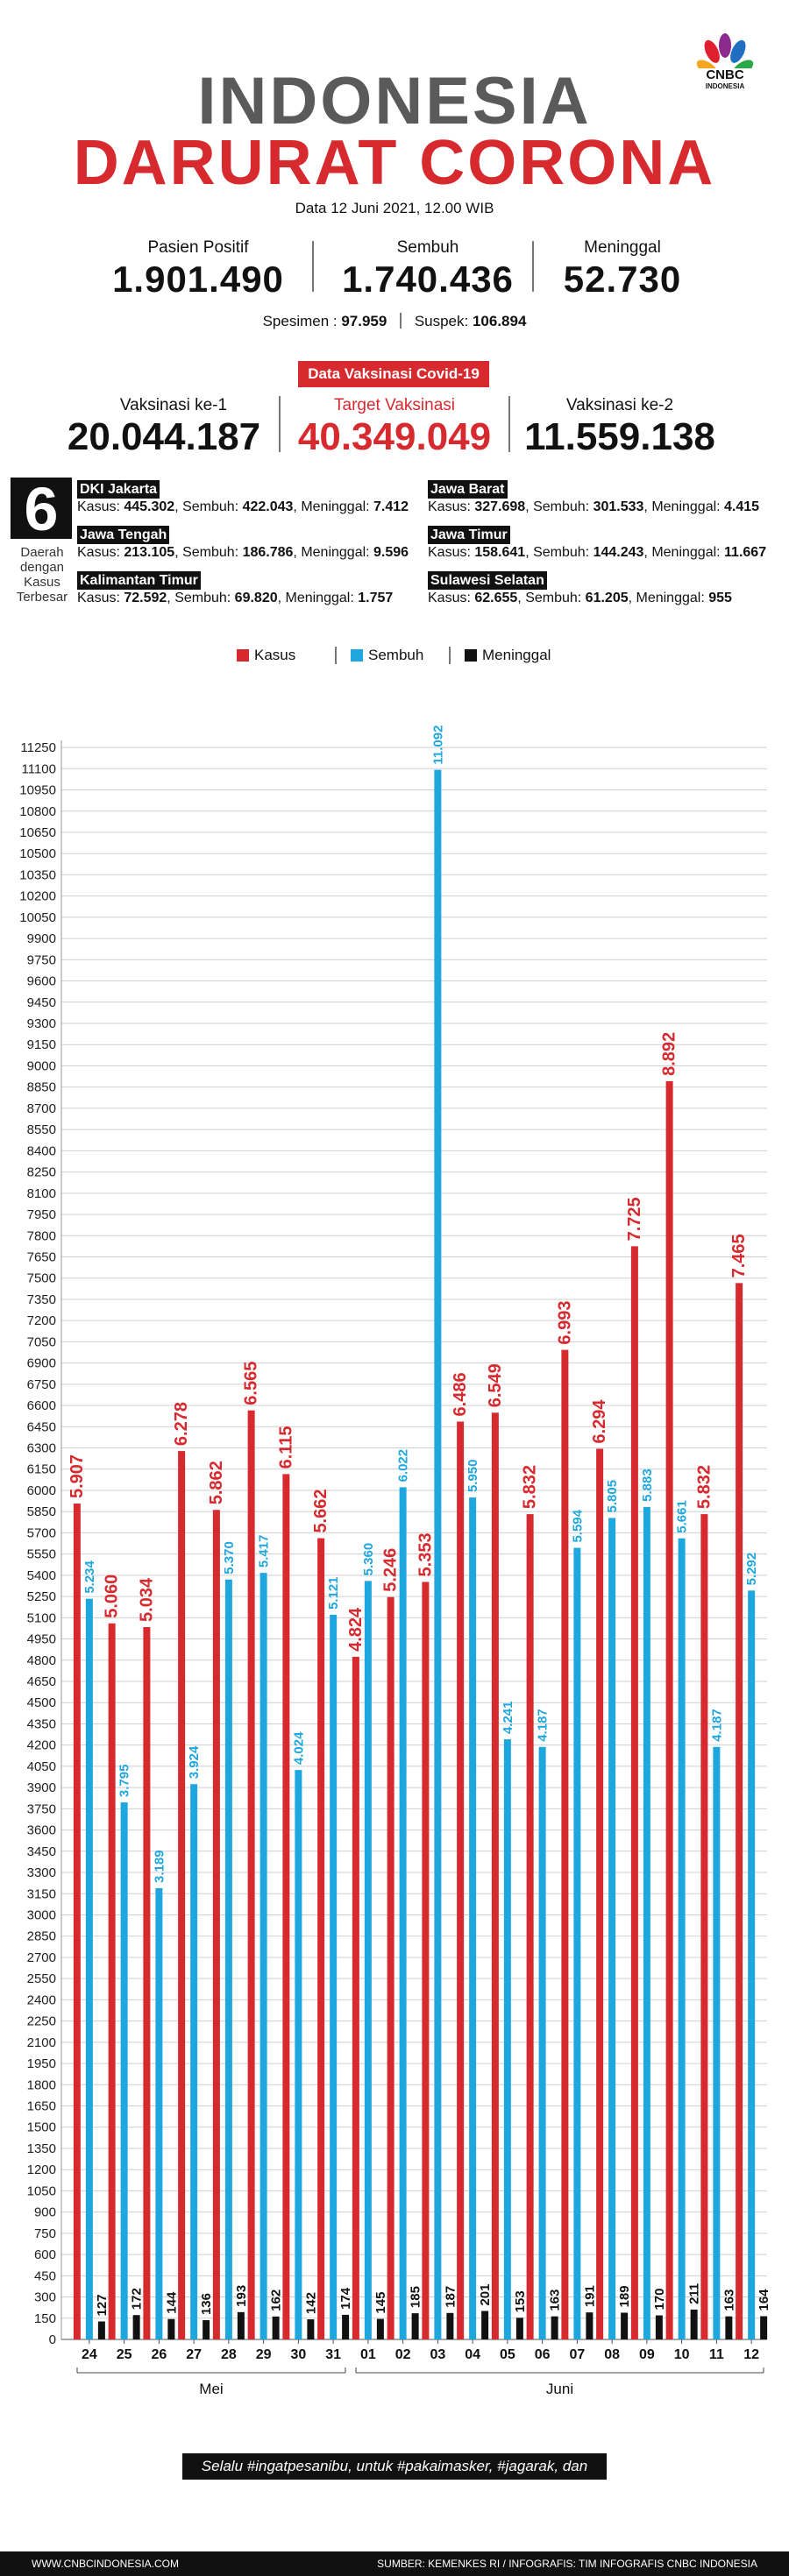  Describe the element at coordinates (41, 1914) in the screenshot. I see `y-tick-label: 3000` at that location.